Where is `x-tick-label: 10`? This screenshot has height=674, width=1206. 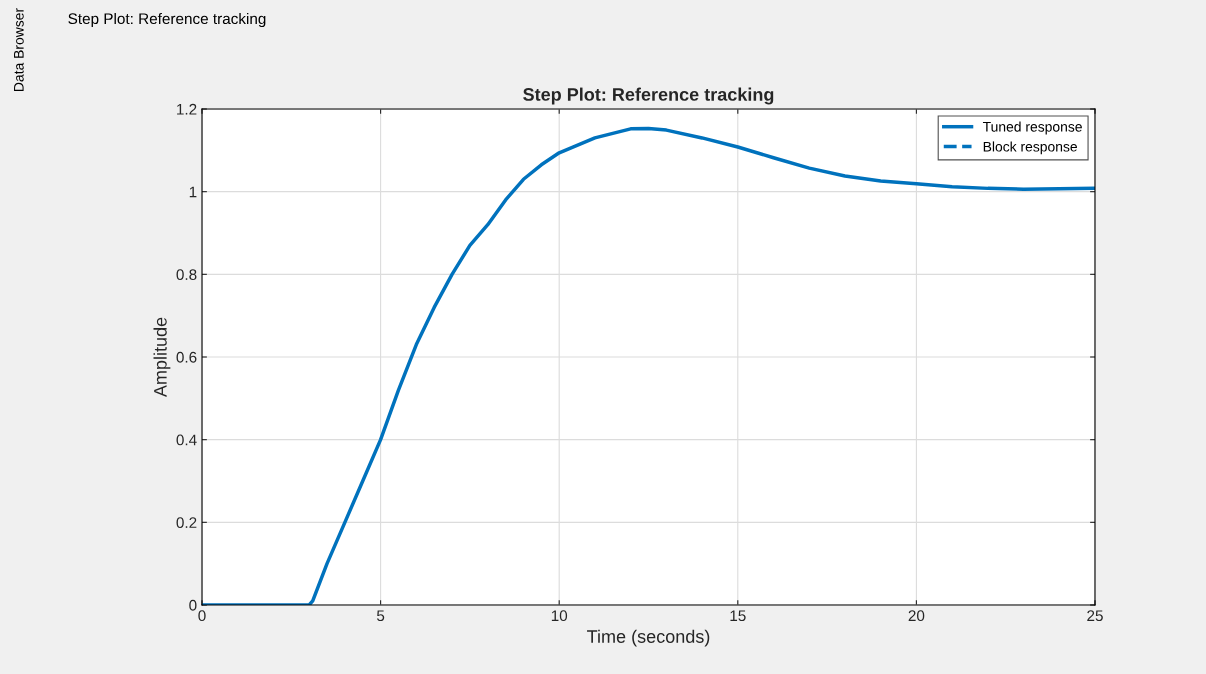
x-tick-label: 10 is located at coordinates (559, 616).